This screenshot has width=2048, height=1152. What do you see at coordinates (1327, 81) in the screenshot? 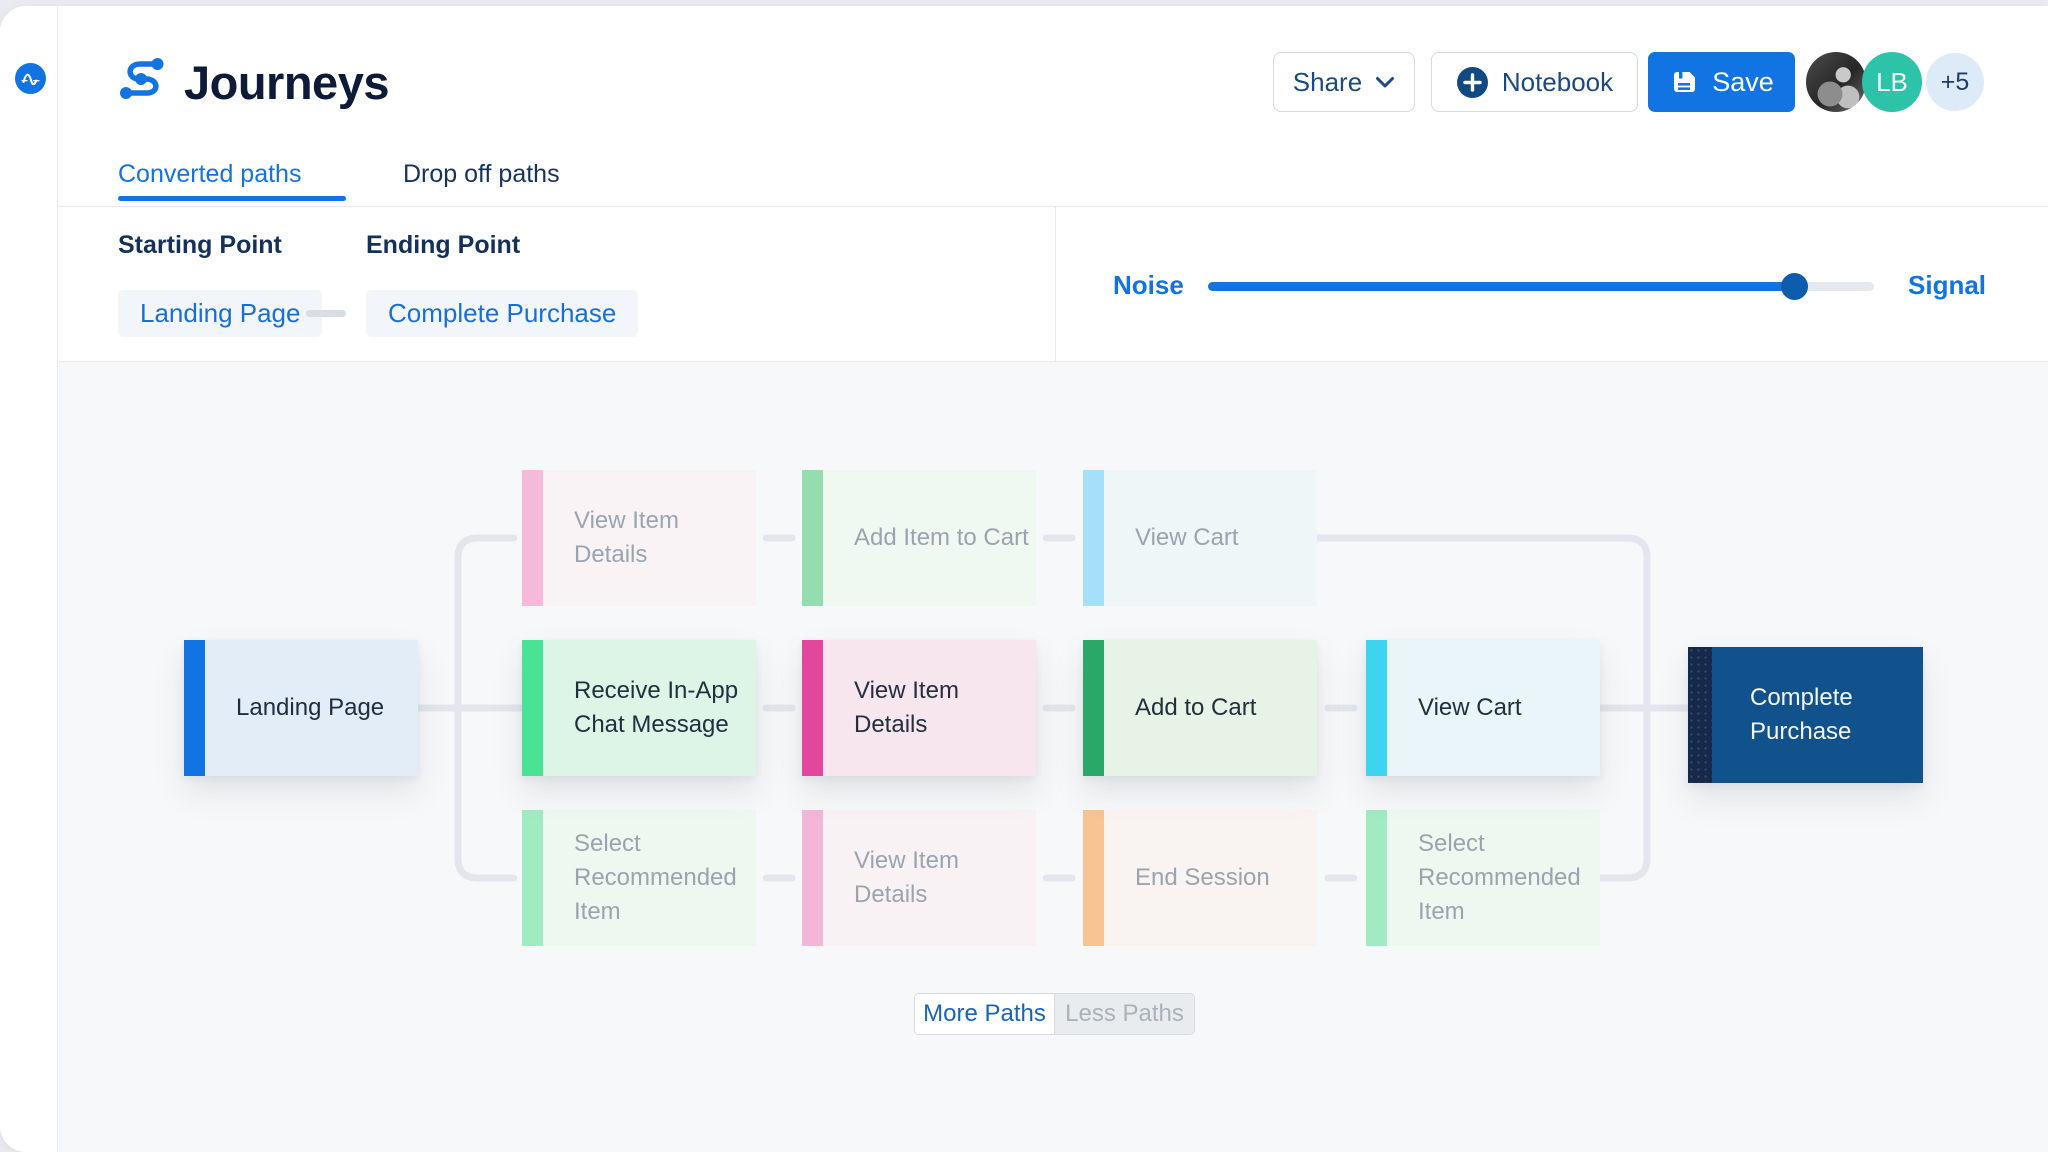
I see `share-button-label: Share` at bounding box center [1327, 81].